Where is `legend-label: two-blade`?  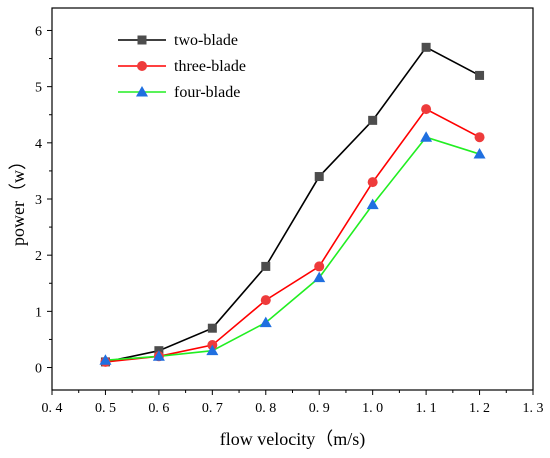
legend-label: two-blade is located at coordinates (206, 40).